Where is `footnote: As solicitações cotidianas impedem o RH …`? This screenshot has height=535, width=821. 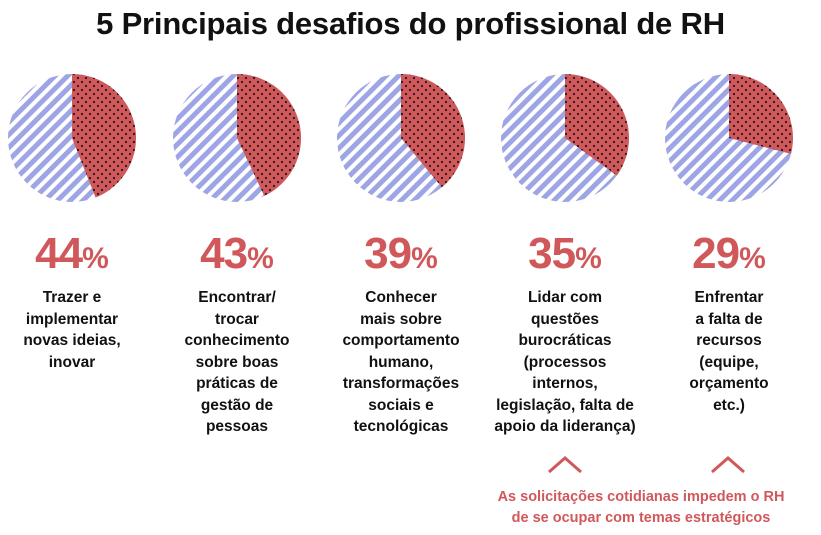
footnote: As solicitações cotidianas impedem o RH … is located at coordinates (641, 508).